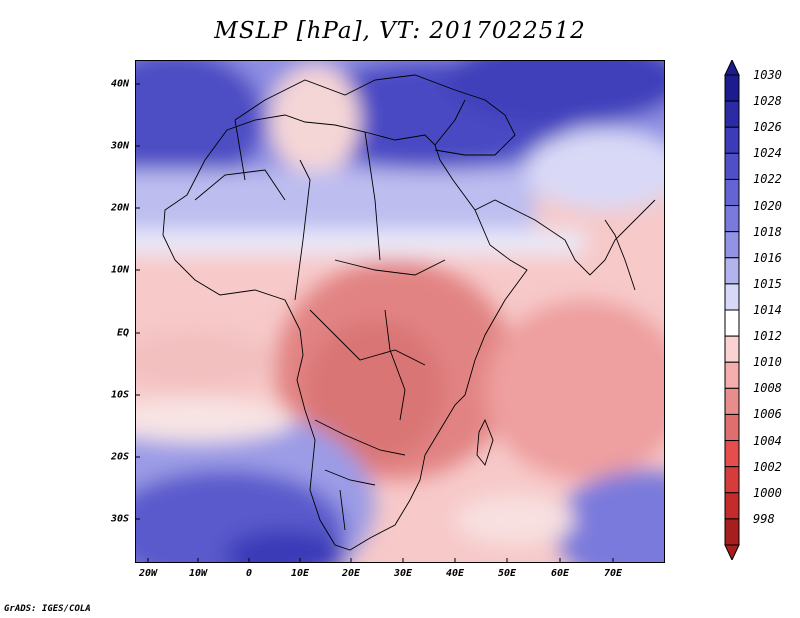 The width and height of the screenshot is (800, 618). I want to click on colorbar-label: 1028, so click(767, 101).